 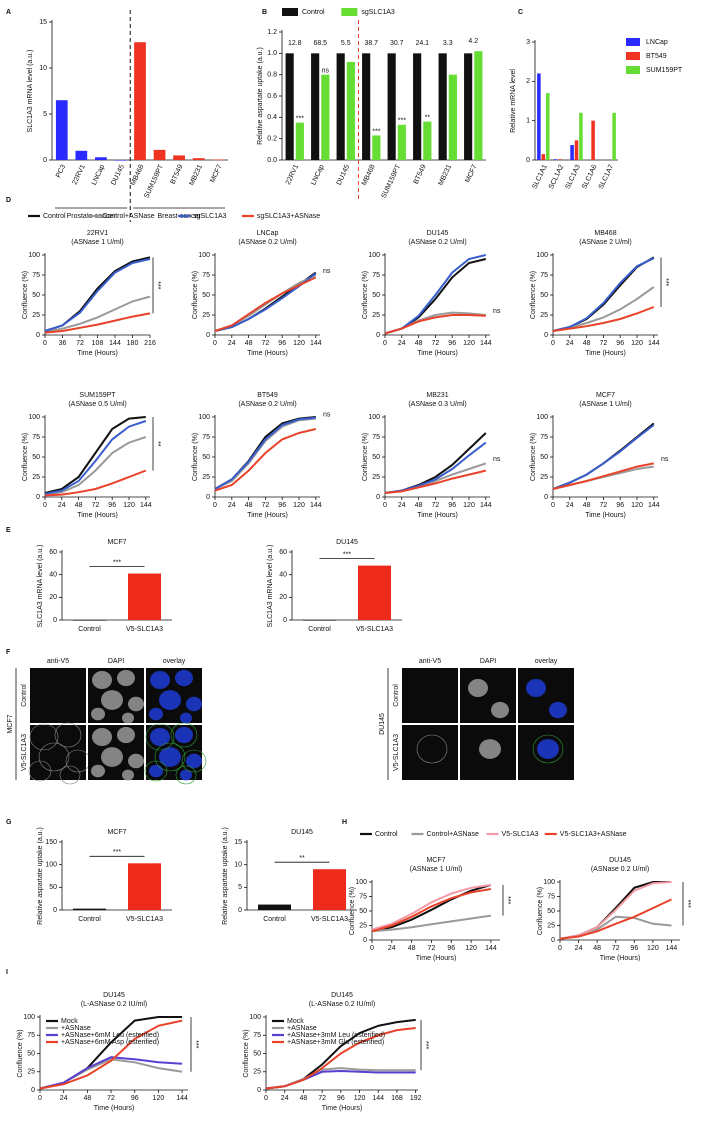 What do you see at coordinates (420, 175) in the screenshot?
I see `x-tick-label: BT549` at bounding box center [420, 175].